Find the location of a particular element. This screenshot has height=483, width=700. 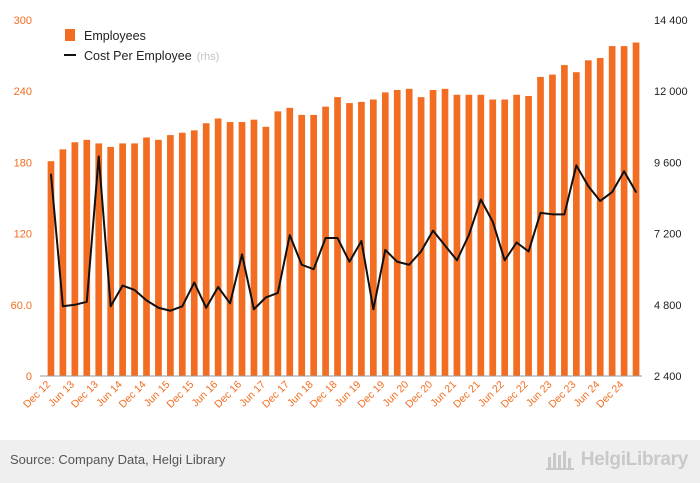

legend-swatch-employees is located at coordinates (70, 35).